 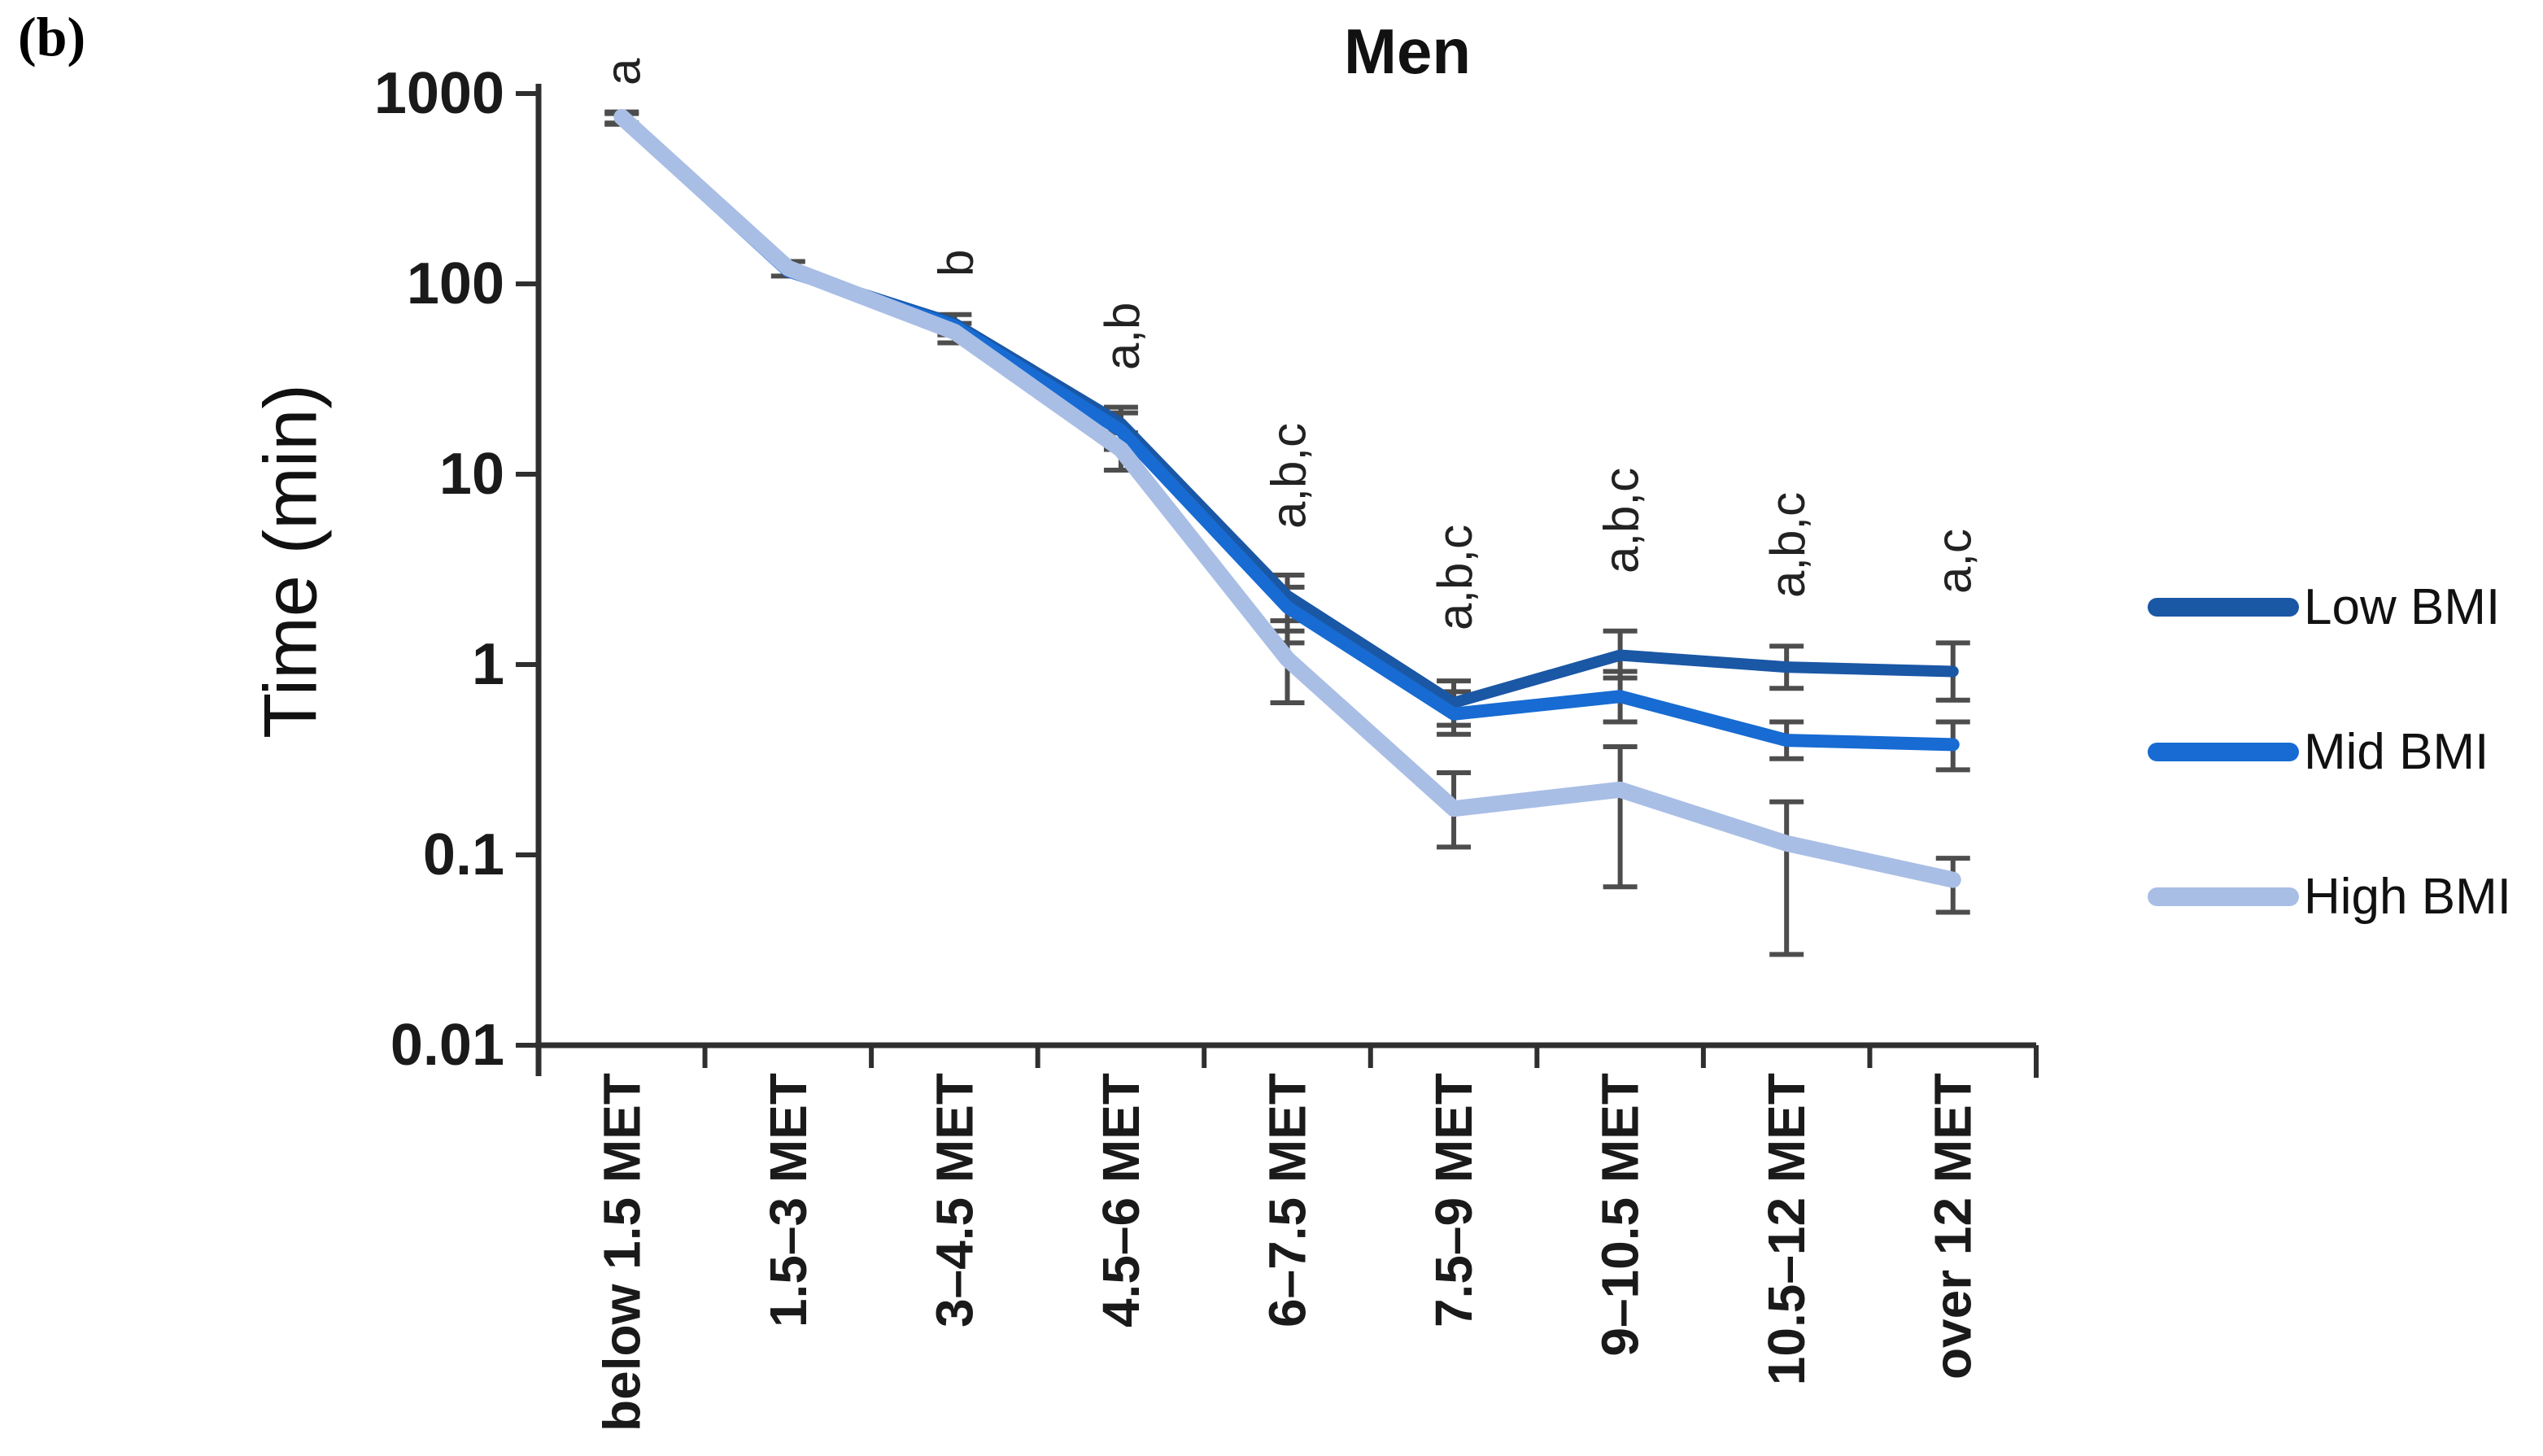 I want to click on legend-swatch-high-bmi-line, so click(x=2223, y=897).